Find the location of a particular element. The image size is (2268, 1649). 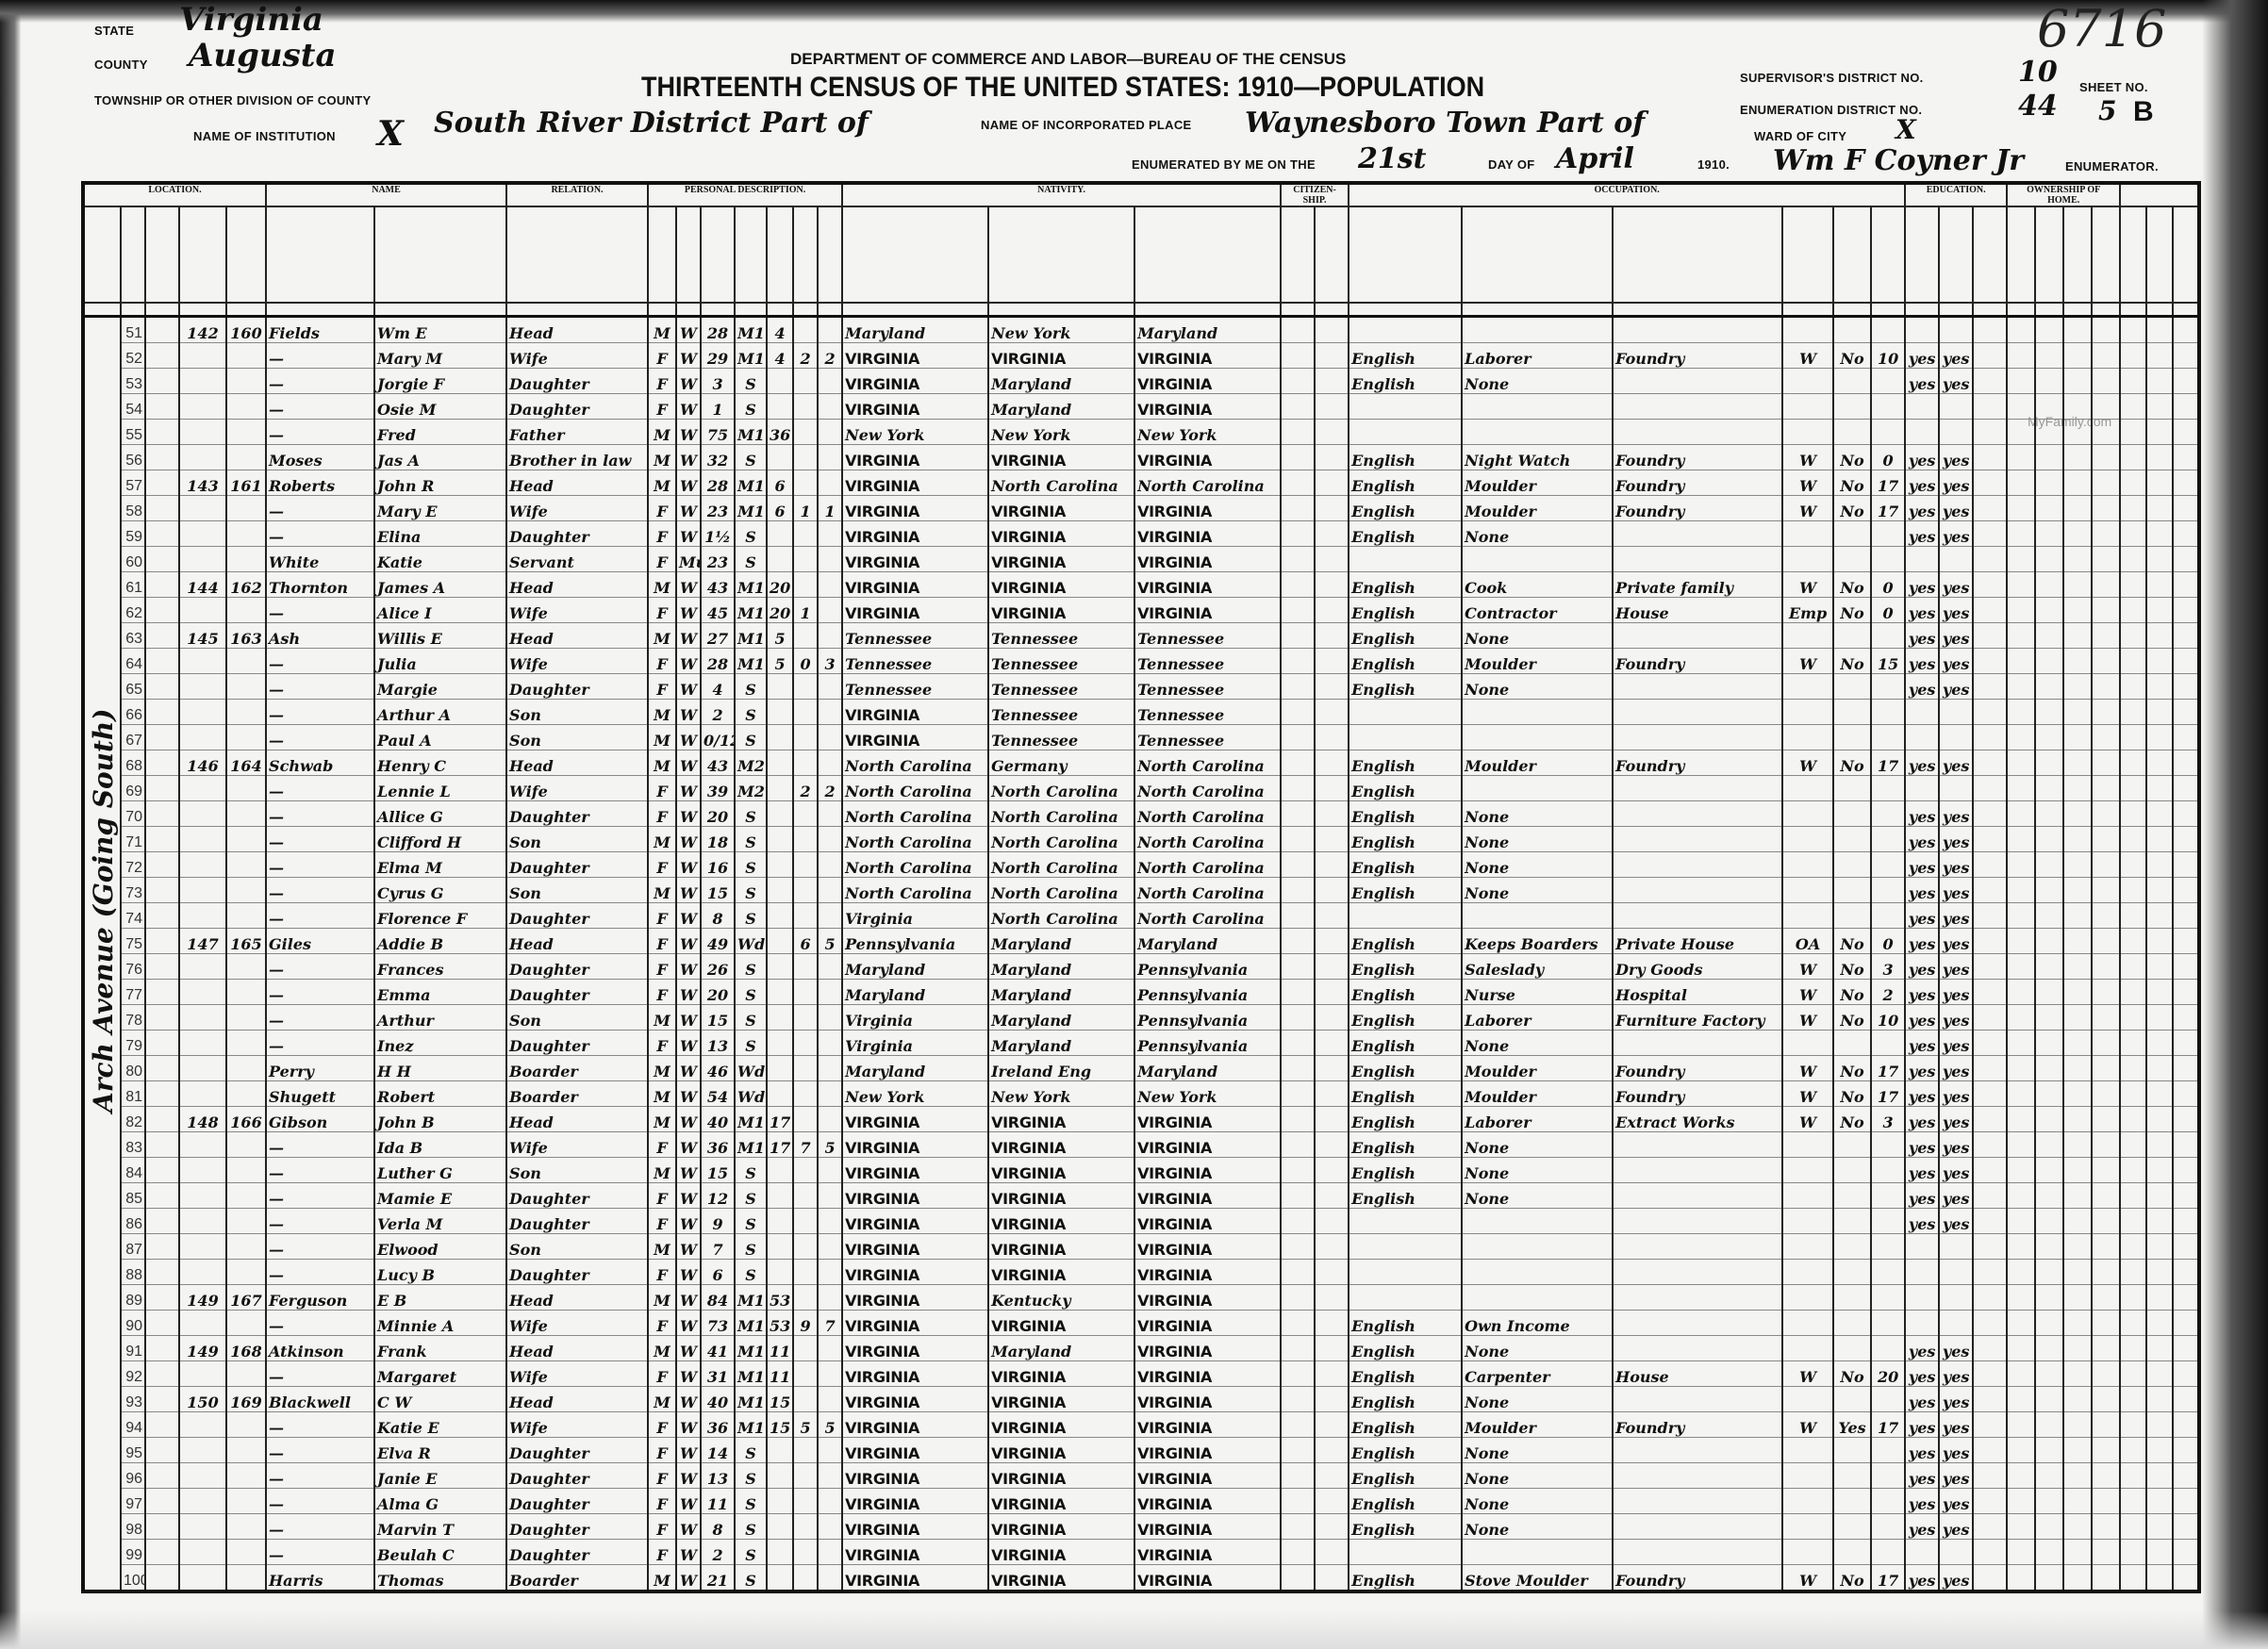

surname-cell: — is located at coordinates (320, 788).